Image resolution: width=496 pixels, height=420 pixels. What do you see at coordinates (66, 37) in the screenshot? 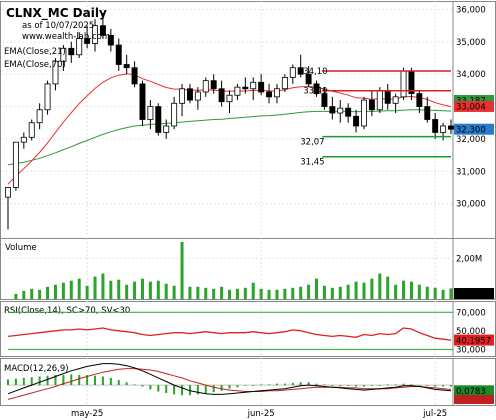
I see `source-label: www.wealth-lab.com` at bounding box center [66, 37].